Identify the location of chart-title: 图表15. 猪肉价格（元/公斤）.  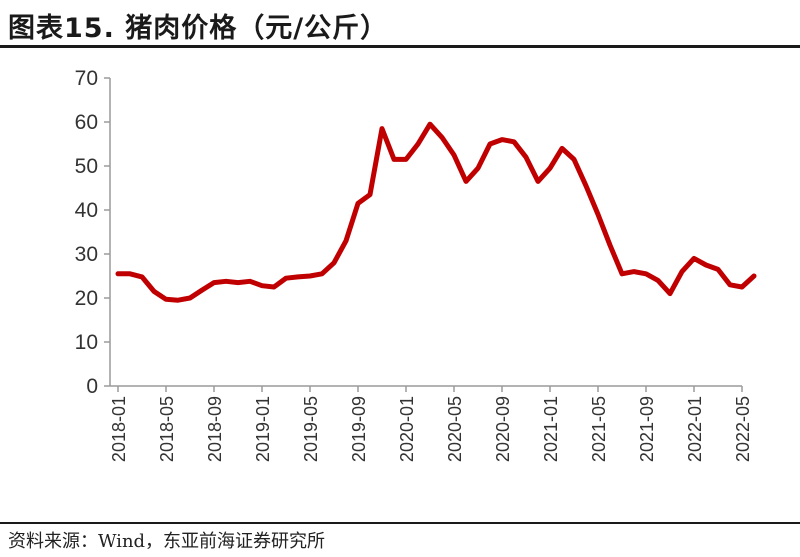
(198, 28).